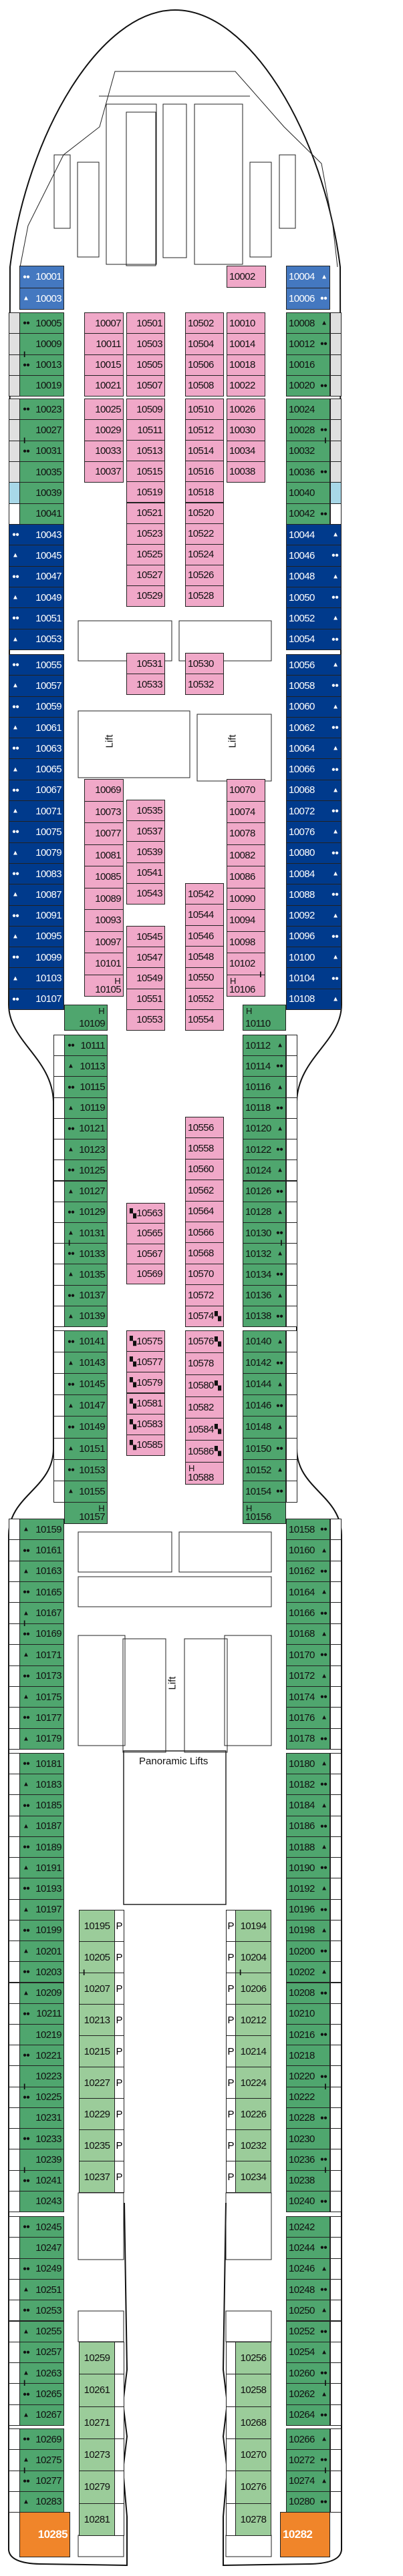 The height and width of the screenshot is (2576, 403). Describe the element at coordinates (308, 2352) in the screenshot. I see `cabin-10254: 10254 ▲` at that location.